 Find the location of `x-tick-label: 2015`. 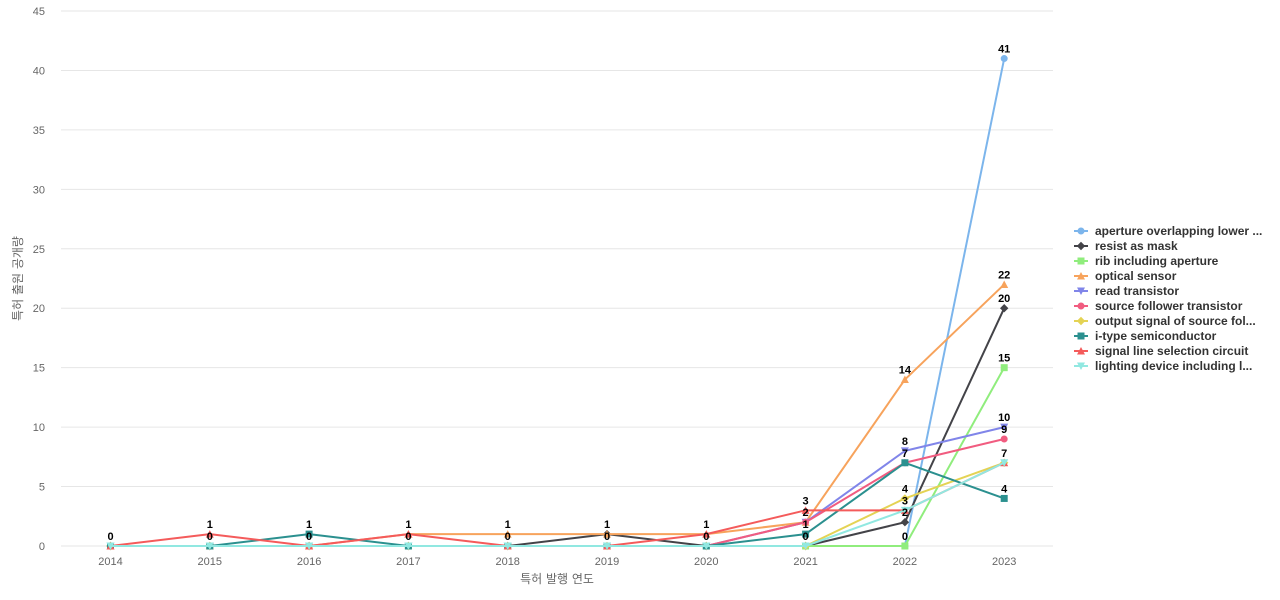

x-tick-label: 2015 is located at coordinates (210, 562).